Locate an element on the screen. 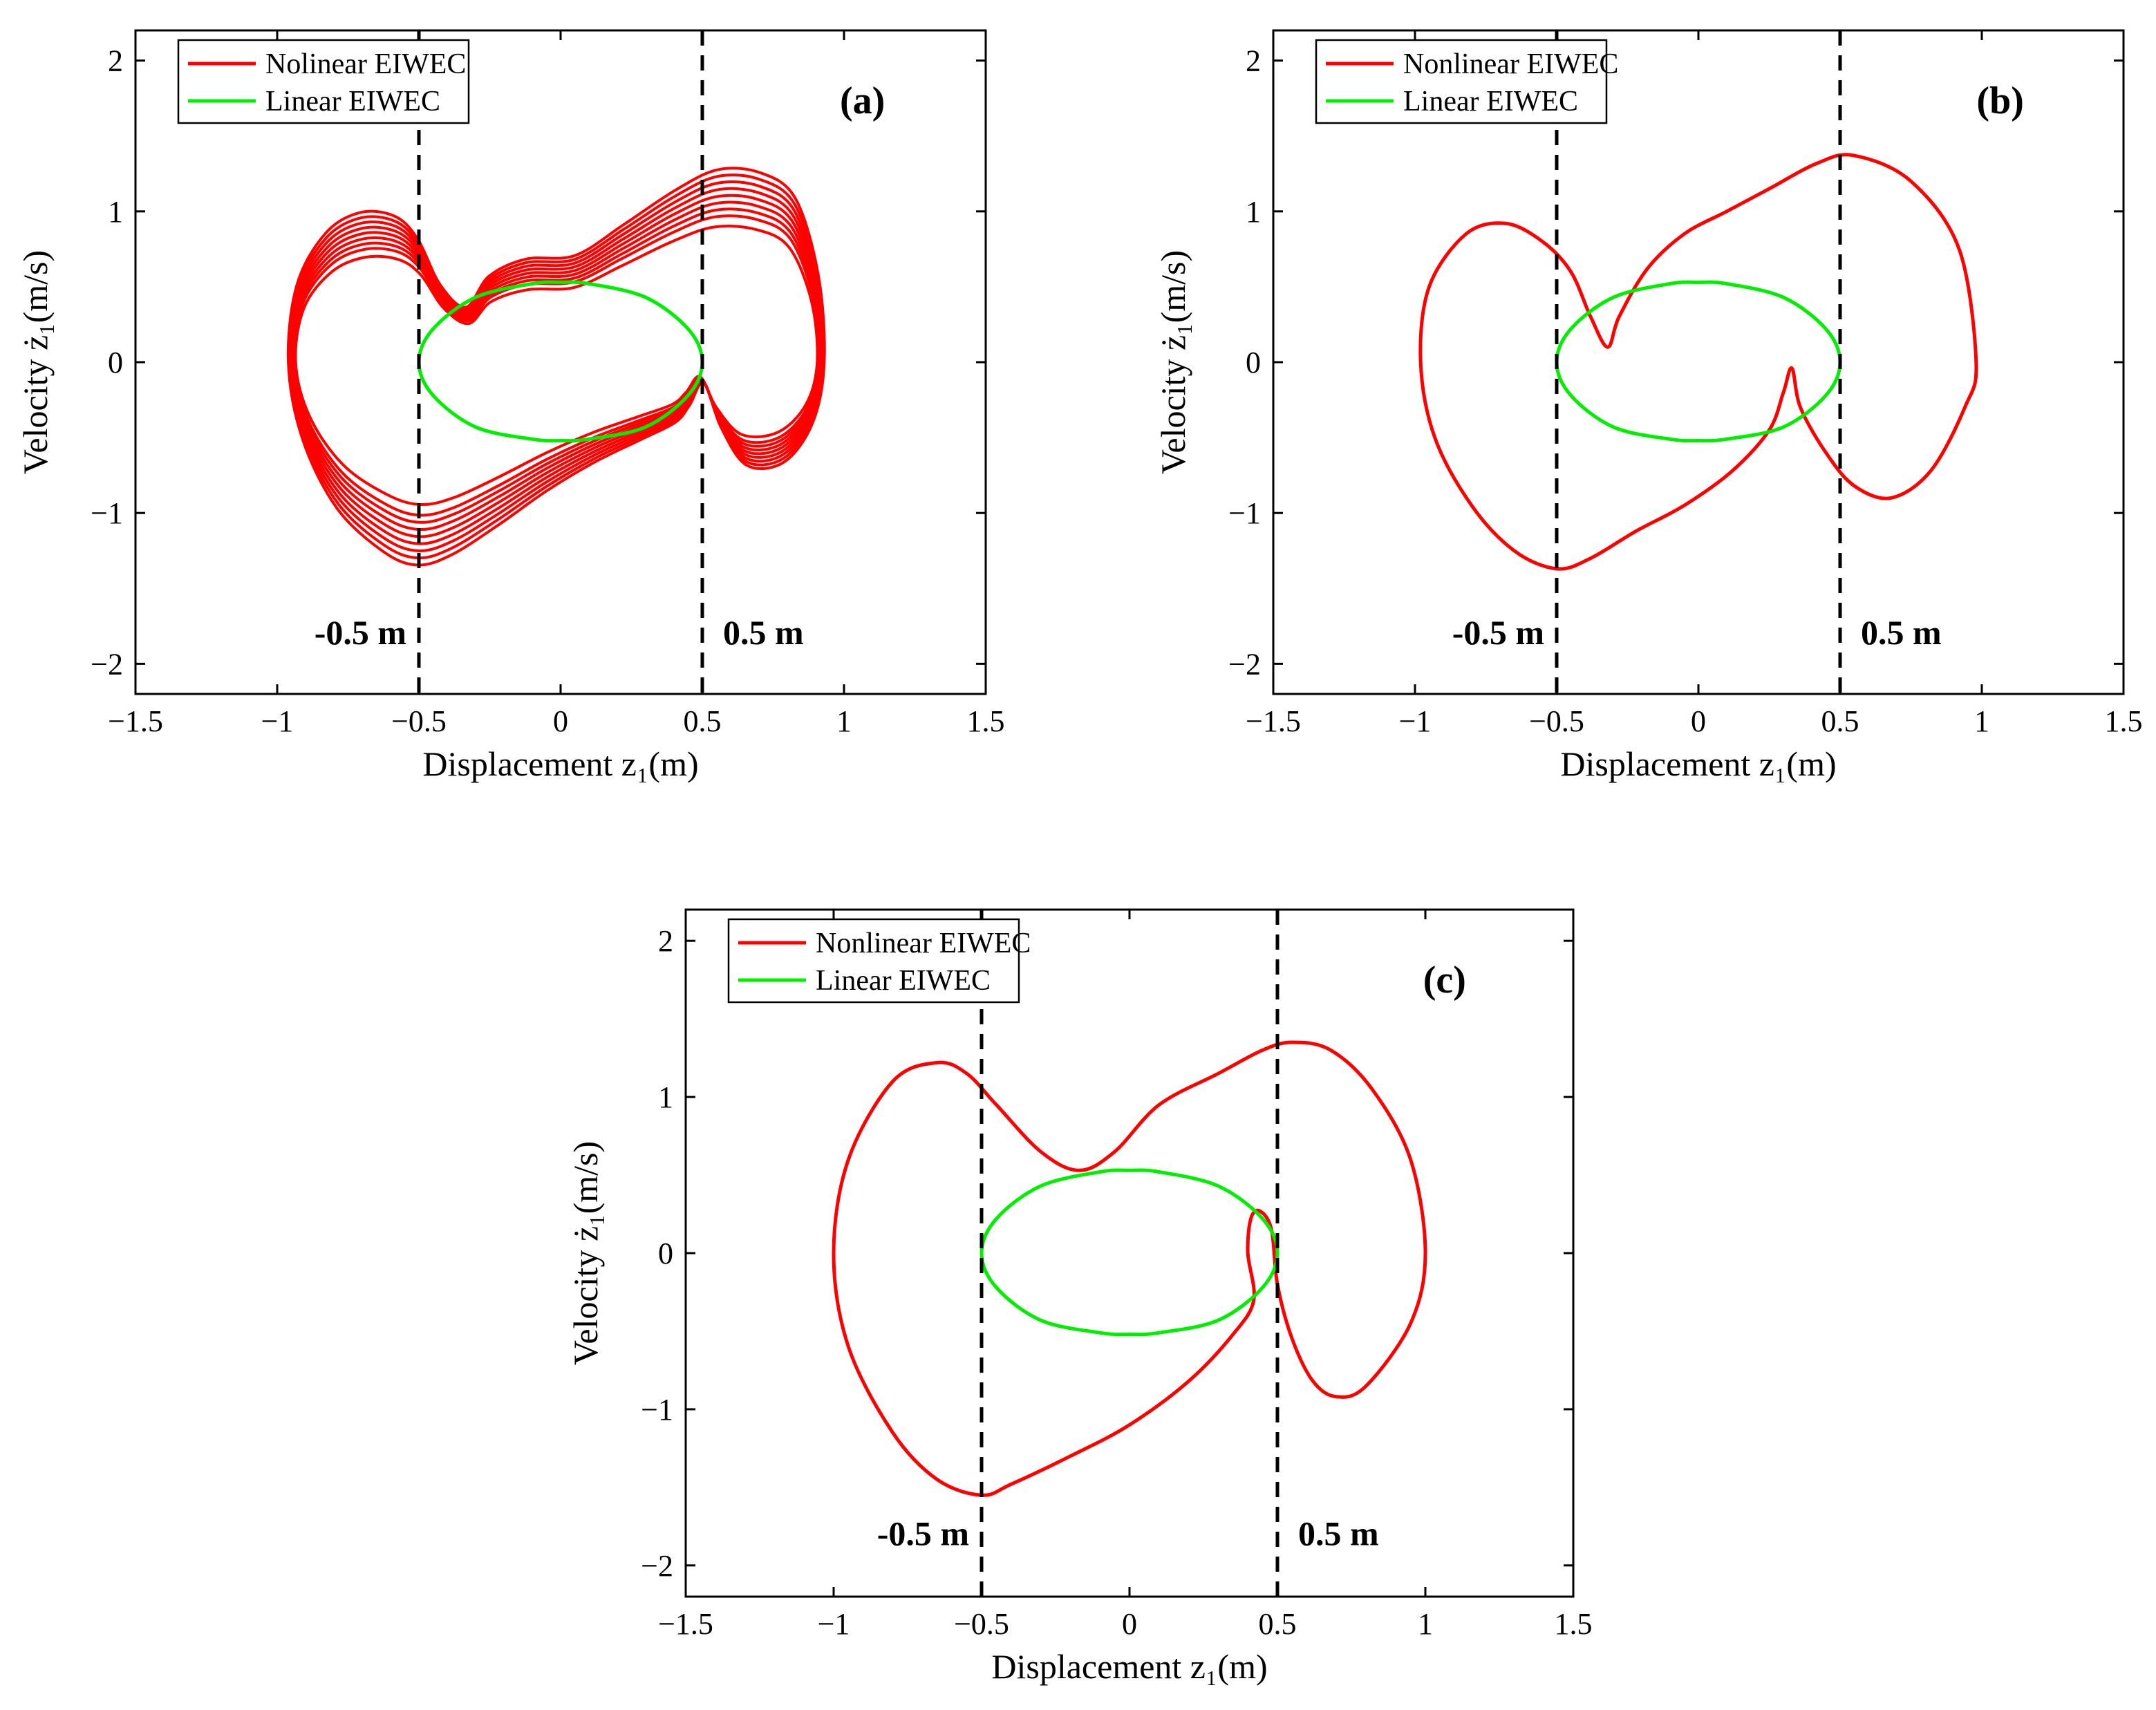  panel-label: (b) is located at coordinates (2000, 100).